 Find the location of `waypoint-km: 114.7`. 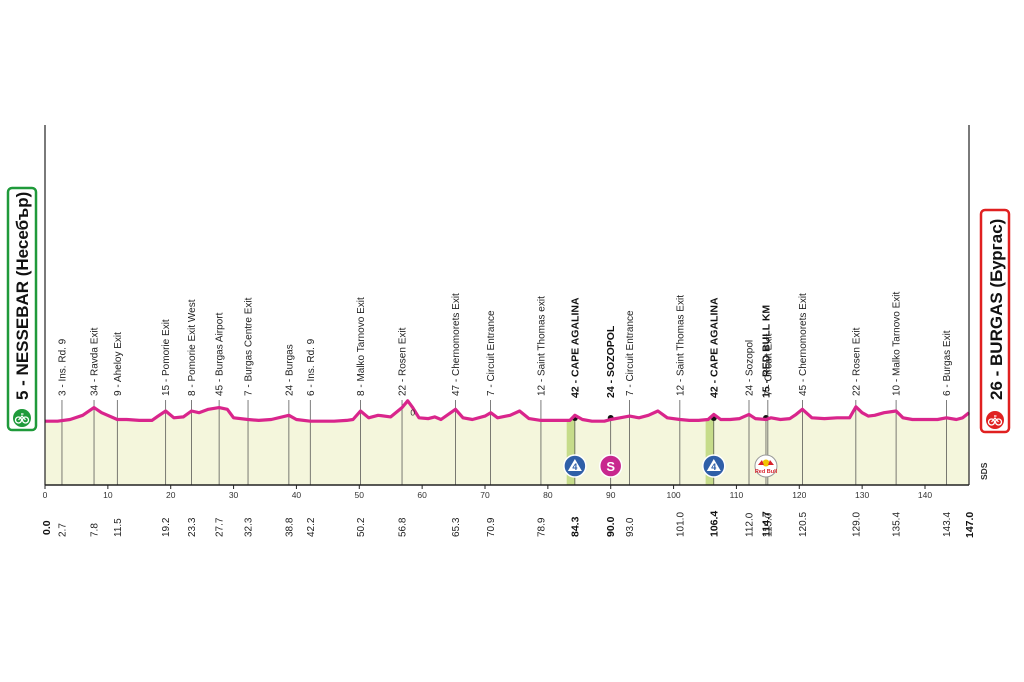

waypoint-km: 114.7 is located at coordinates (766, 524).